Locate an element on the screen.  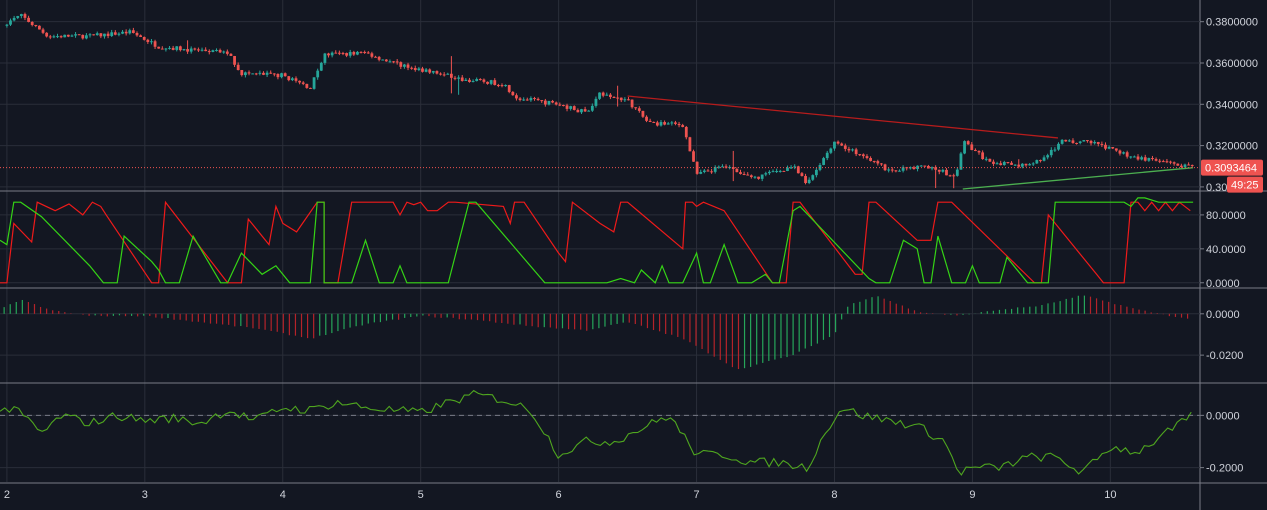
axis-tick-label: 0.3800000 is located at coordinates (1232, 23).